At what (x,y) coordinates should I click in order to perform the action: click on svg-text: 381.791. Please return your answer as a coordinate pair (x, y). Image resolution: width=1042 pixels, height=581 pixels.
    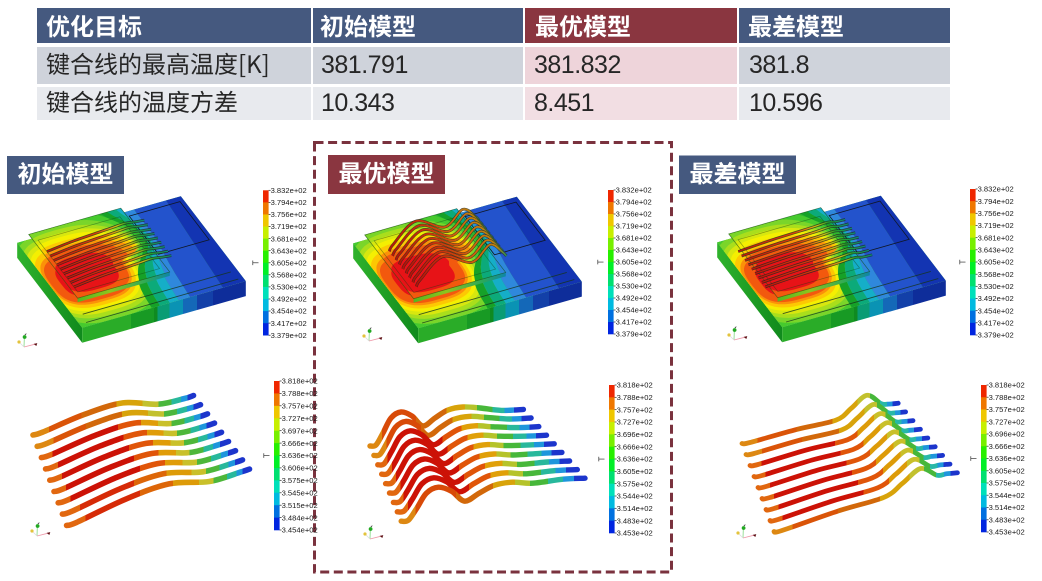
    Looking at the image, I should click on (364, 65).